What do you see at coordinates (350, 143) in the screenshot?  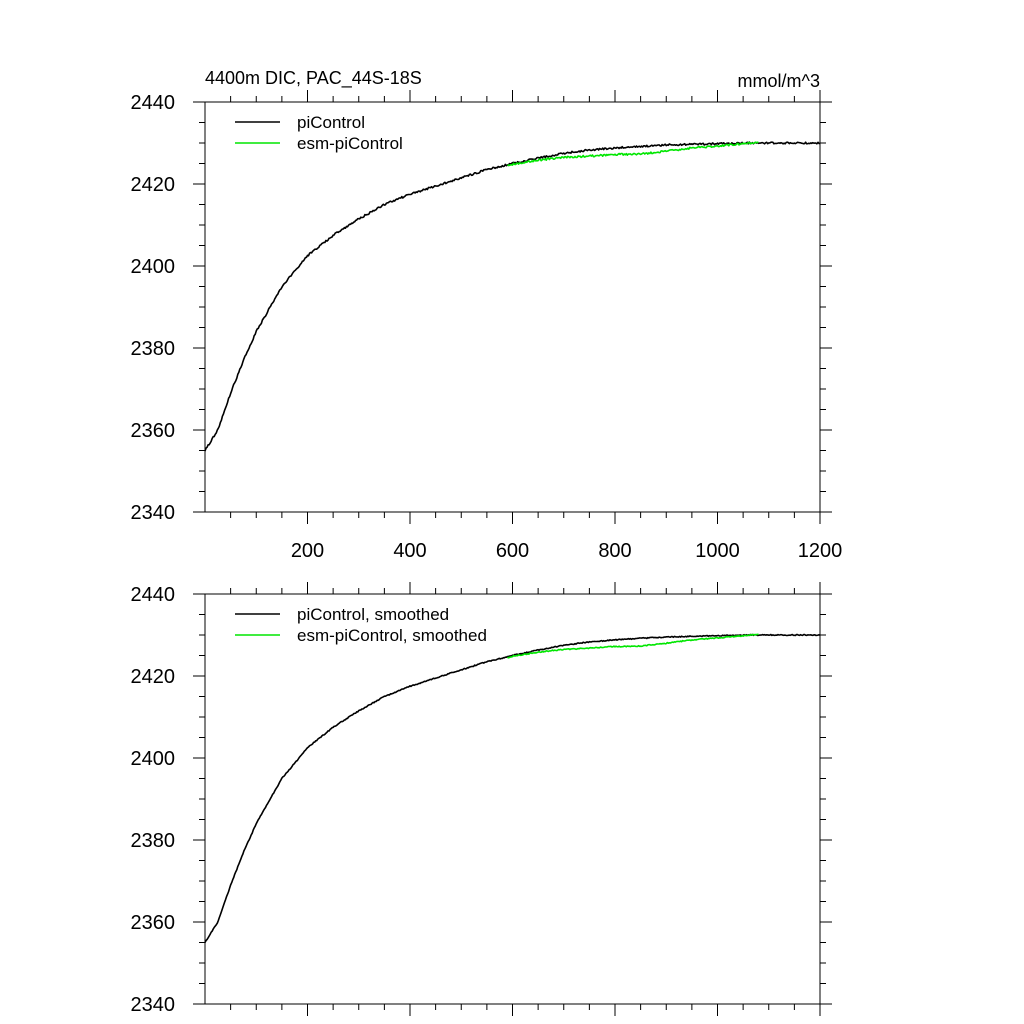 I see `legend-label: esm-piControl` at bounding box center [350, 143].